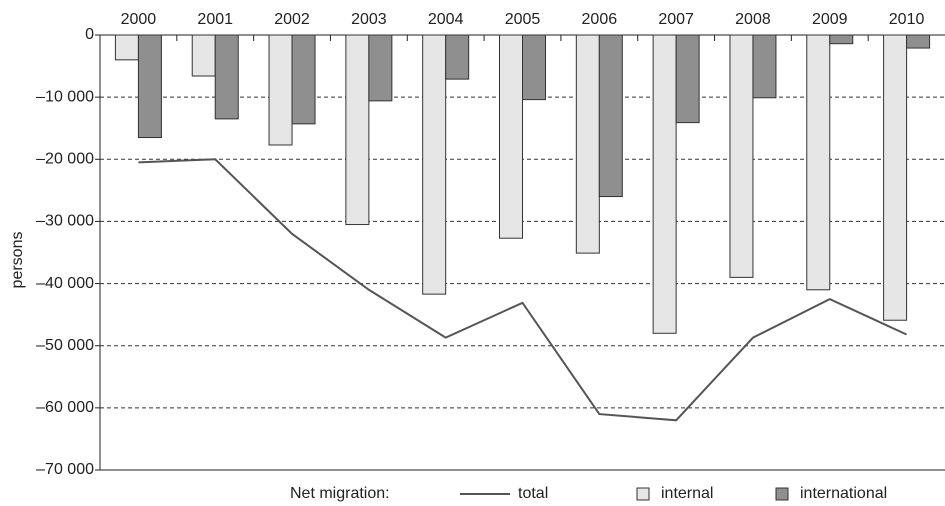 The width and height of the screenshot is (945, 506). What do you see at coordinates (523, 19) in the screenshot?
I see `x-tick-label: 2005` at bounding box center [523, 19].